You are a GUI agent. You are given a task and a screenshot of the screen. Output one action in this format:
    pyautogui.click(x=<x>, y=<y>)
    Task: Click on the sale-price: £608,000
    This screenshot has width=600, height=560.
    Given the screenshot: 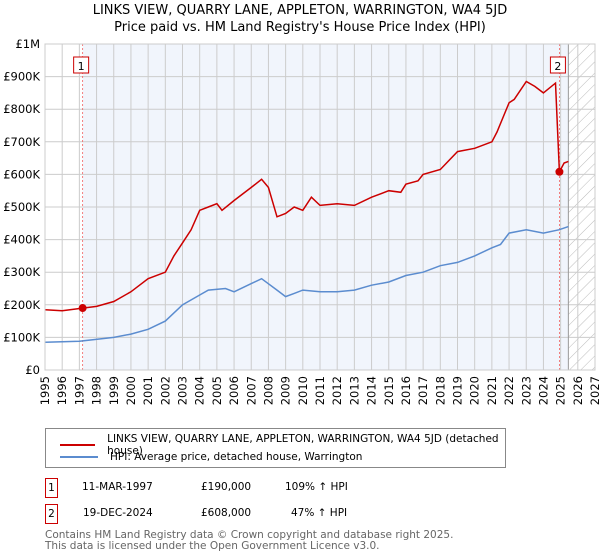 What is the action you would take?
    pyautogui.click(x=226, y=513)
    